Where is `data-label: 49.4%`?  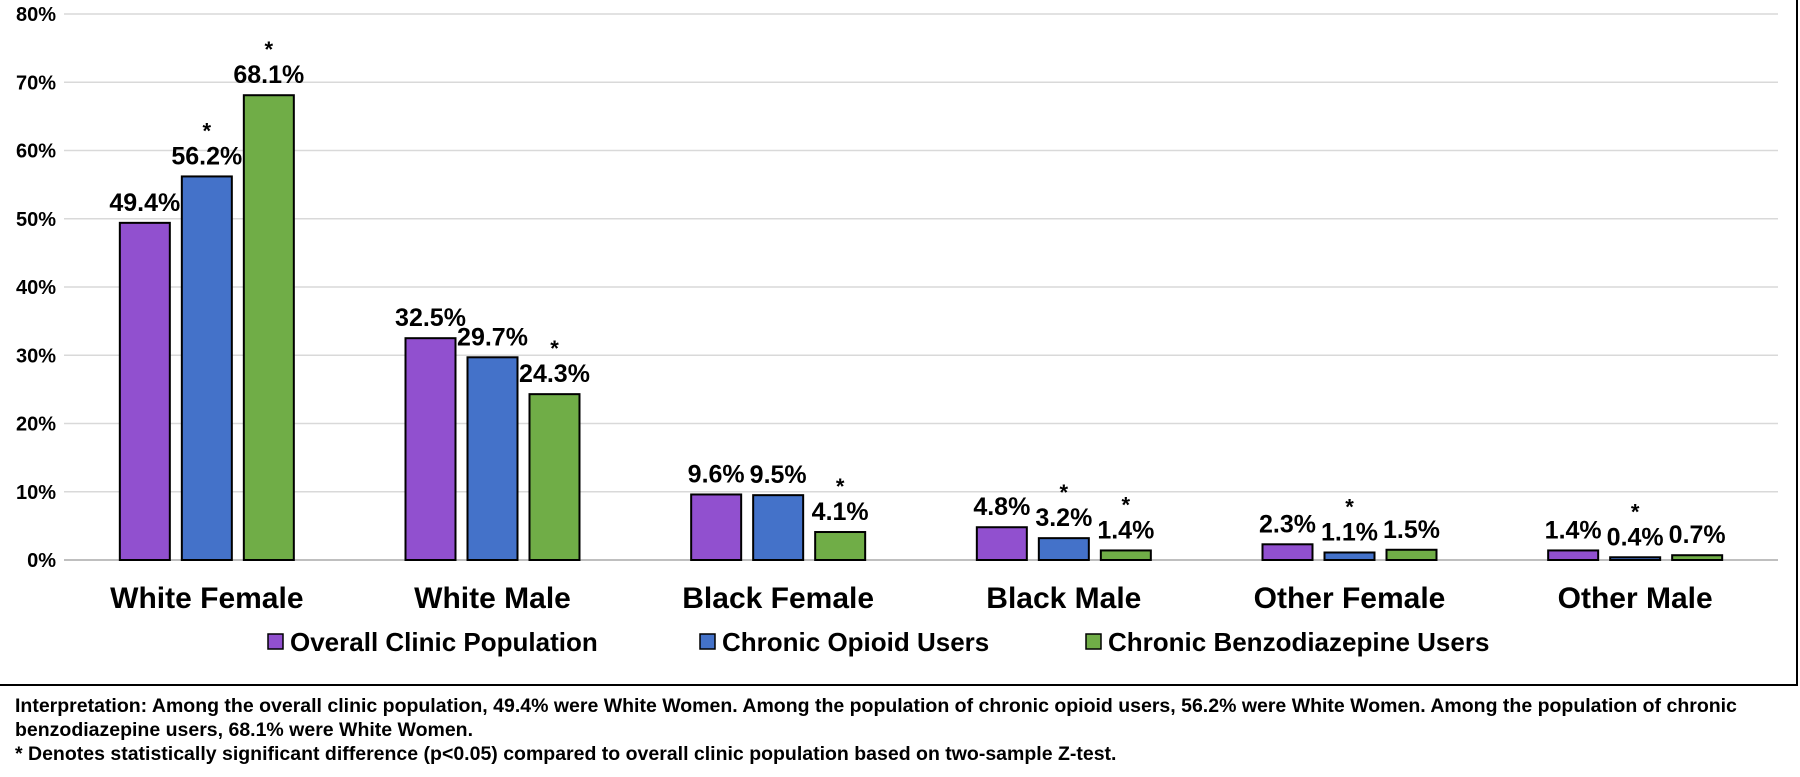
data-label: 49.4% is located at coordinates (144, 203).